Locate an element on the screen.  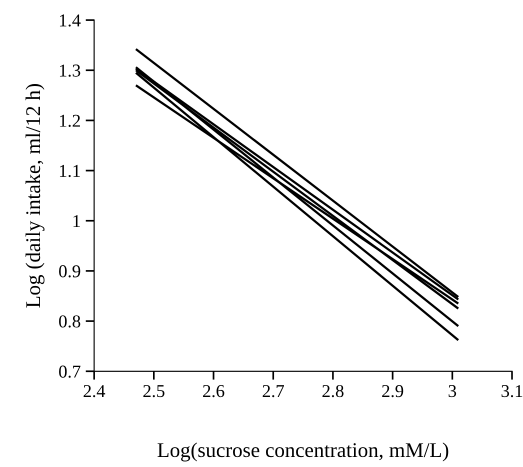
x-tick-label: 2.6 is located at coordinates (213, 391).